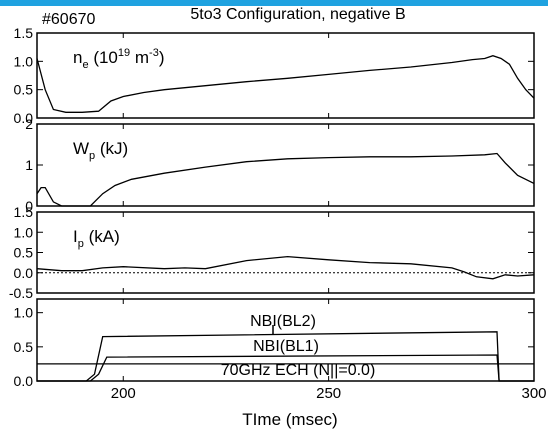  I want to click on y-tick-label: 0, so click(29, 206).